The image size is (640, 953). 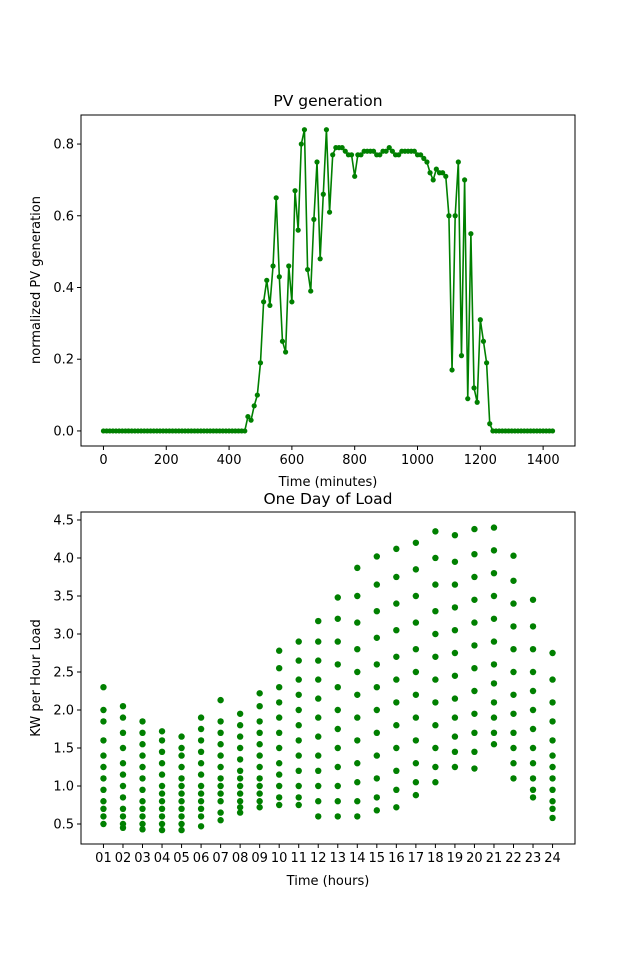 I want to click on x-tick-label: 22, so click(x=513, y=858).